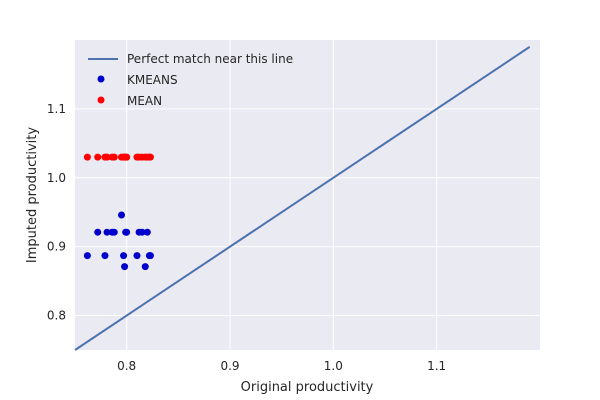 Image resolution: width=600 pixels, height=400 pixels. What do you see at coordinates (229, 366) in the screenshot?
I see `x-tick-label: 0.9` at bounding box center [229, 366].